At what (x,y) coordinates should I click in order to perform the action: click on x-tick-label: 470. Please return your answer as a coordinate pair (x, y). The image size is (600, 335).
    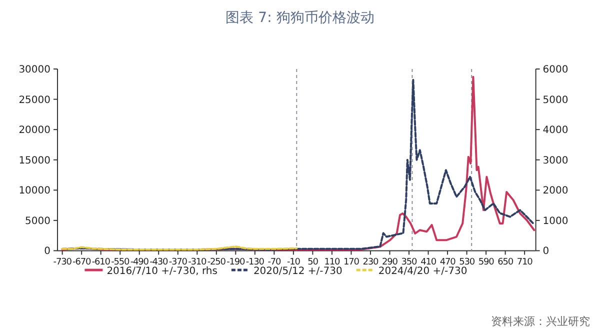
    Looking at the image, I should click on (448, 263).